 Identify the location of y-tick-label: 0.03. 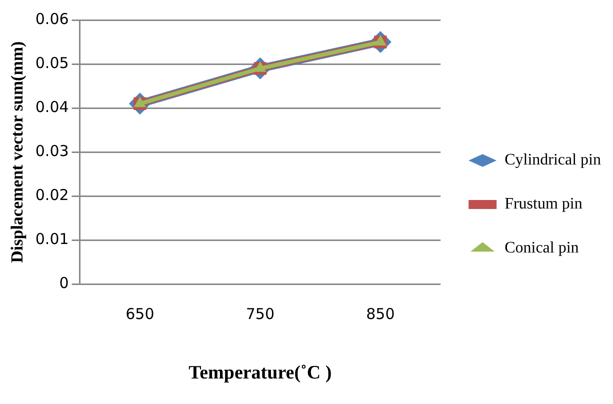
(52, 151).